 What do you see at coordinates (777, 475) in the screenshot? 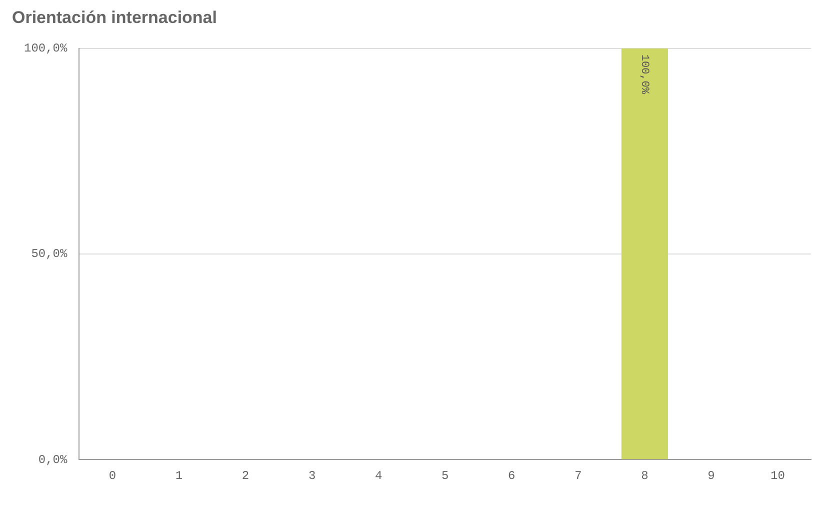
I see `x-tick-label: 10` at bounding box center [777, 475].